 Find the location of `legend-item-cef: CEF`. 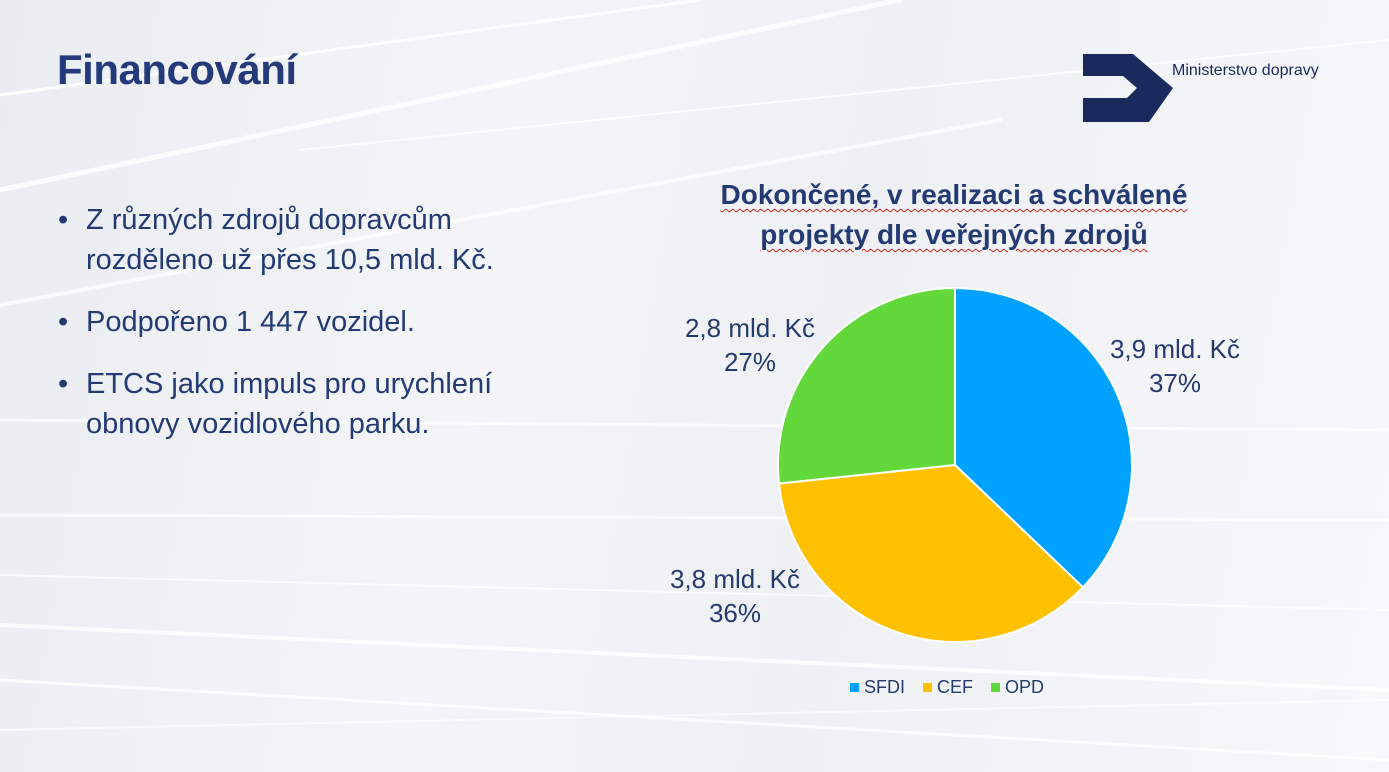

legend-item-cef: CEF is located at coordinates (948, 687).